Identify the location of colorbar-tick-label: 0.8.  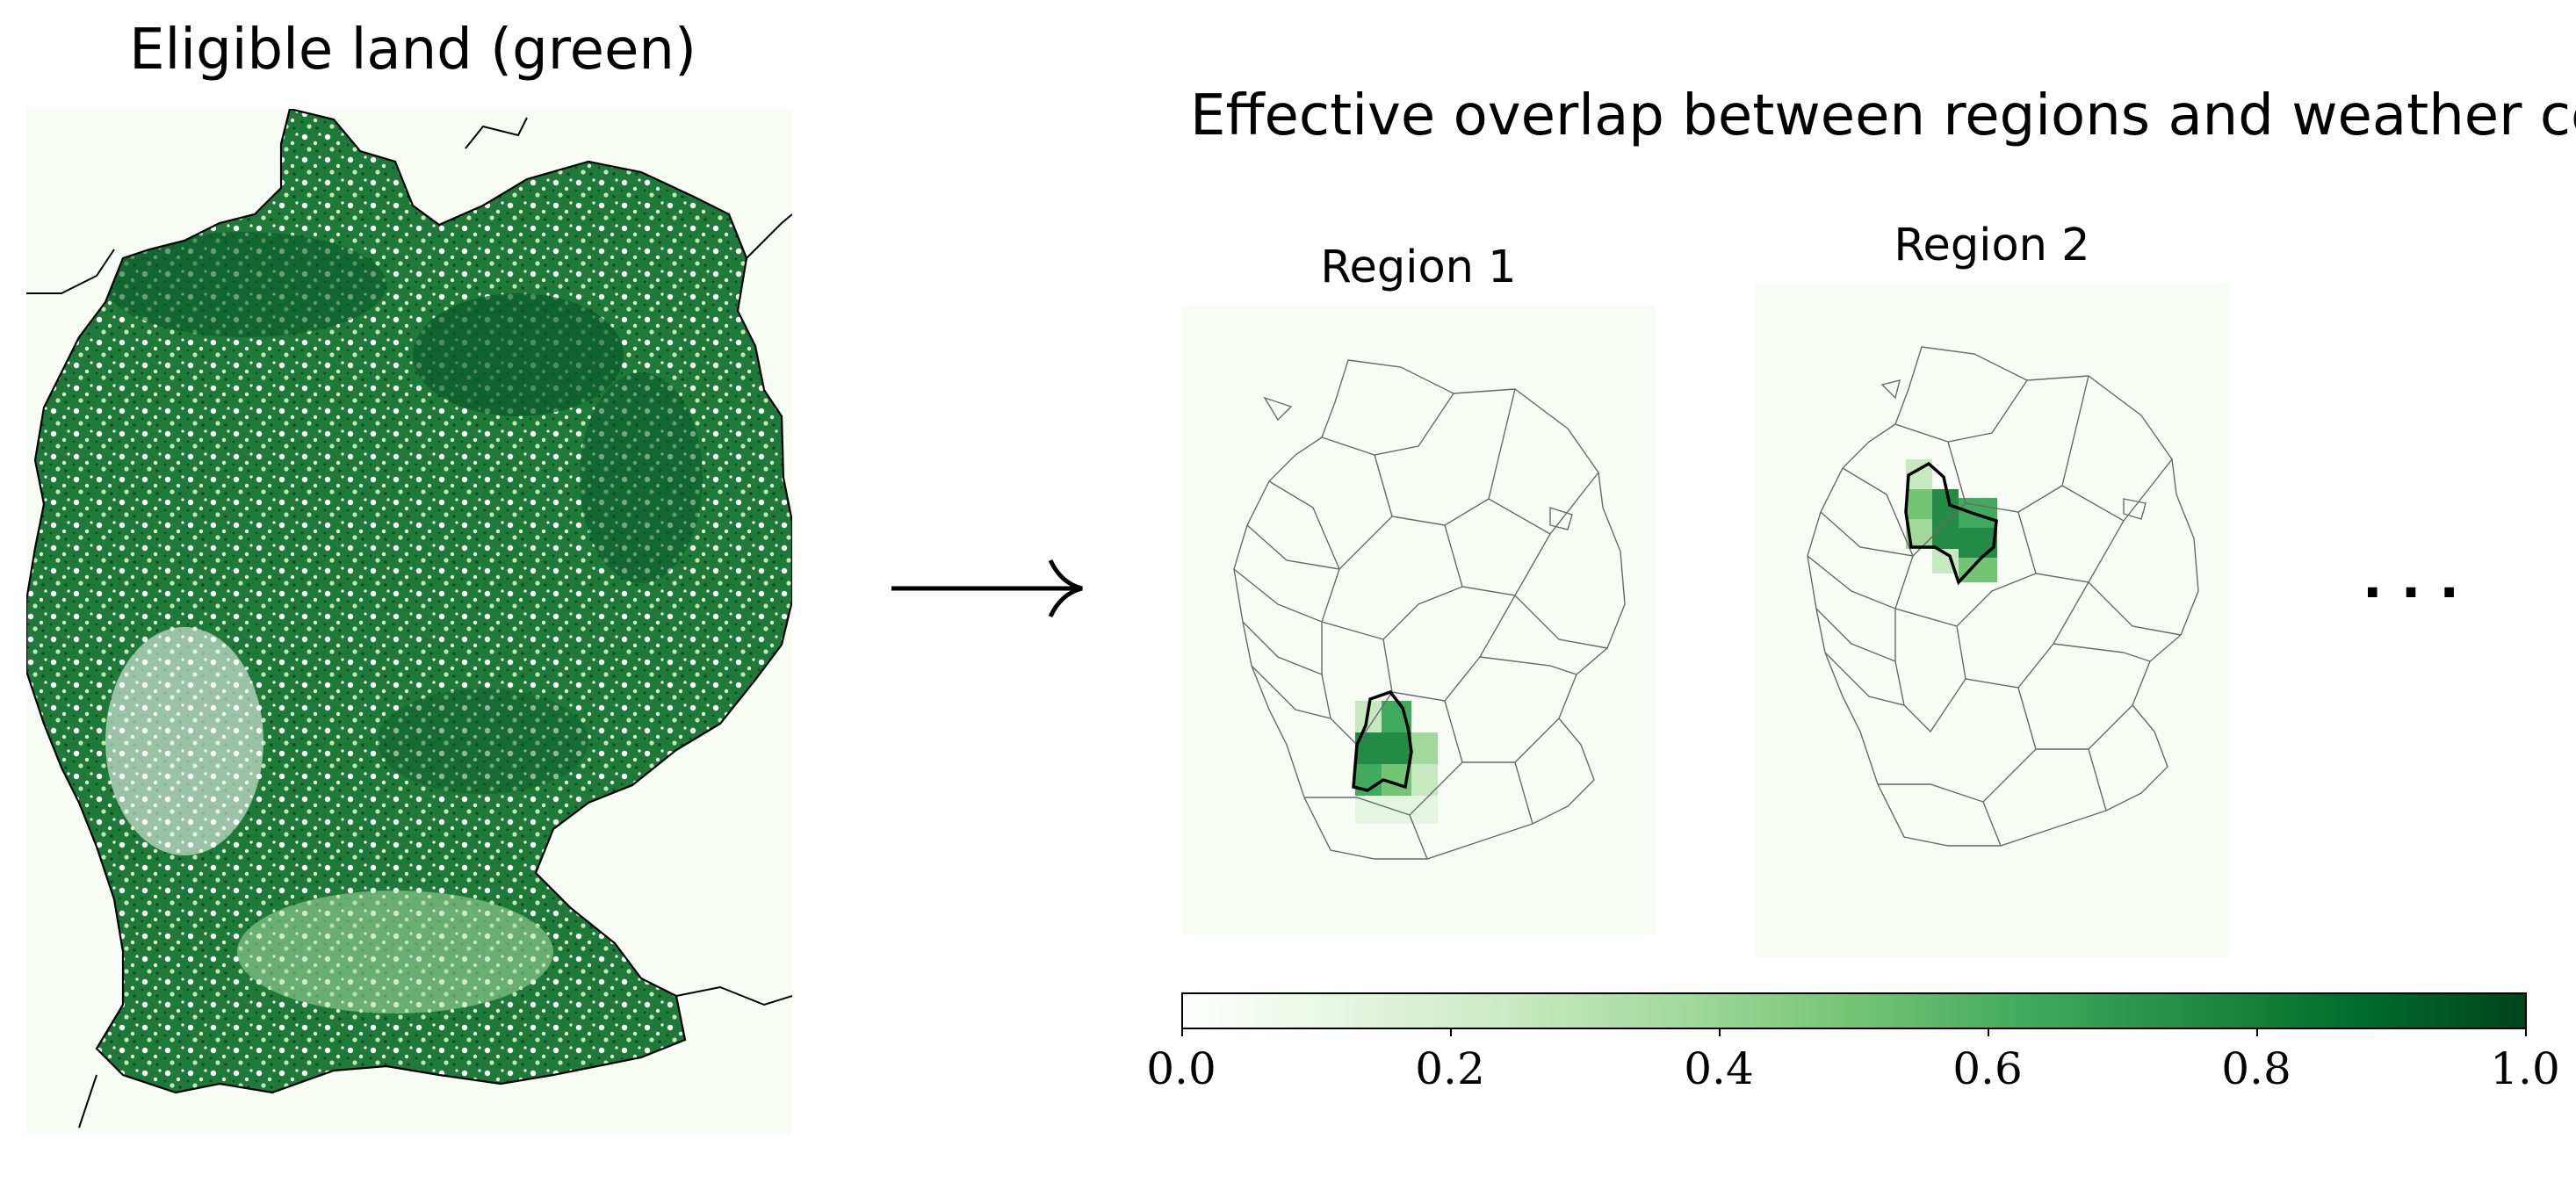
(2256, 1068).